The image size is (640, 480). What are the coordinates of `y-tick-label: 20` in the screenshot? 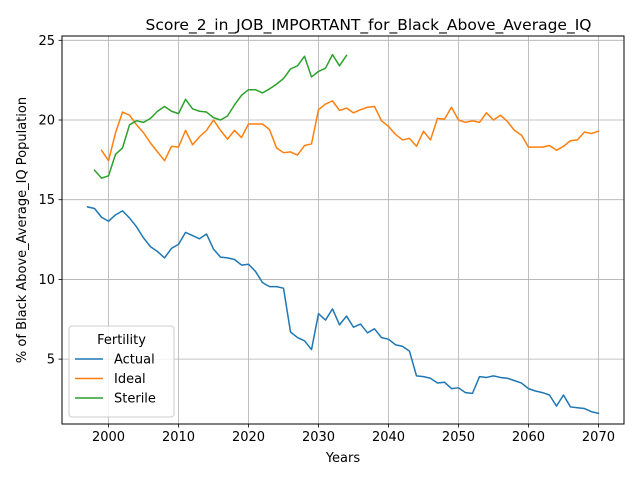 It's located at (46, 121).